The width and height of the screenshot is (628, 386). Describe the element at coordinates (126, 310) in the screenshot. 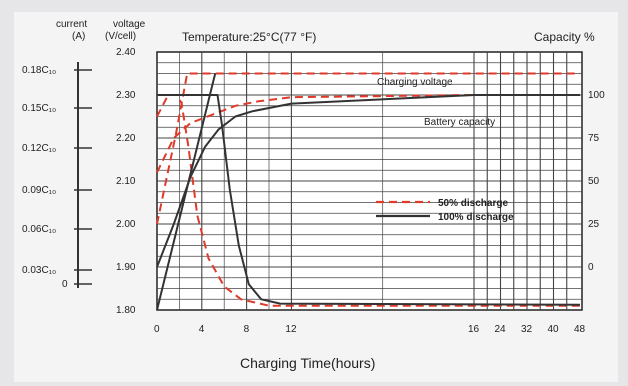

I see `voltage-tick-label: 1.80` at that location.